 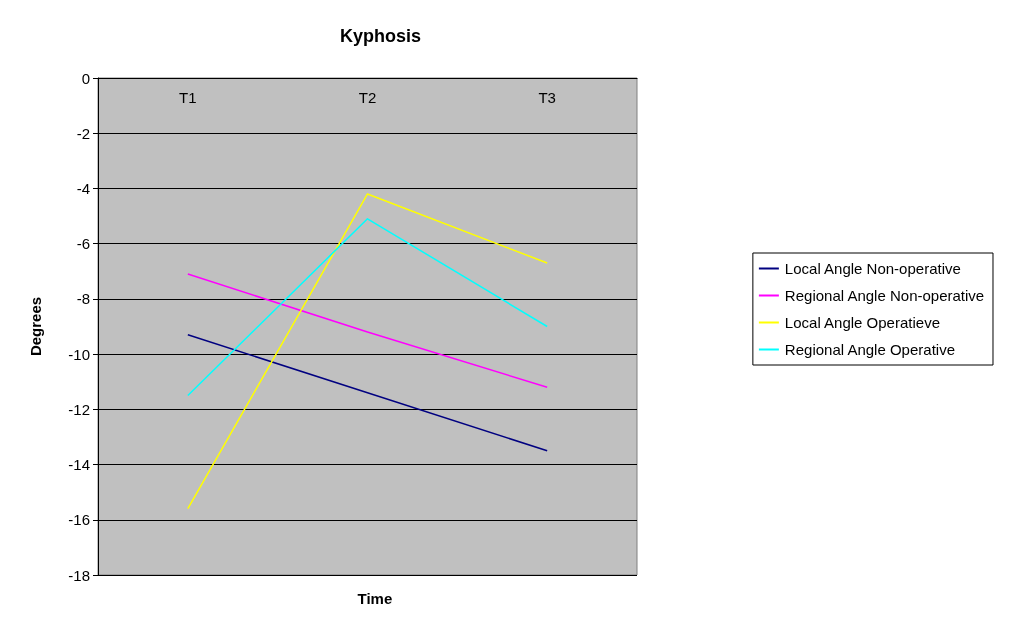 What do you see at coordinates (35, 326) in the screenshot?
I see `y-axis-title: Degrees` at bounding box center [35, 326].